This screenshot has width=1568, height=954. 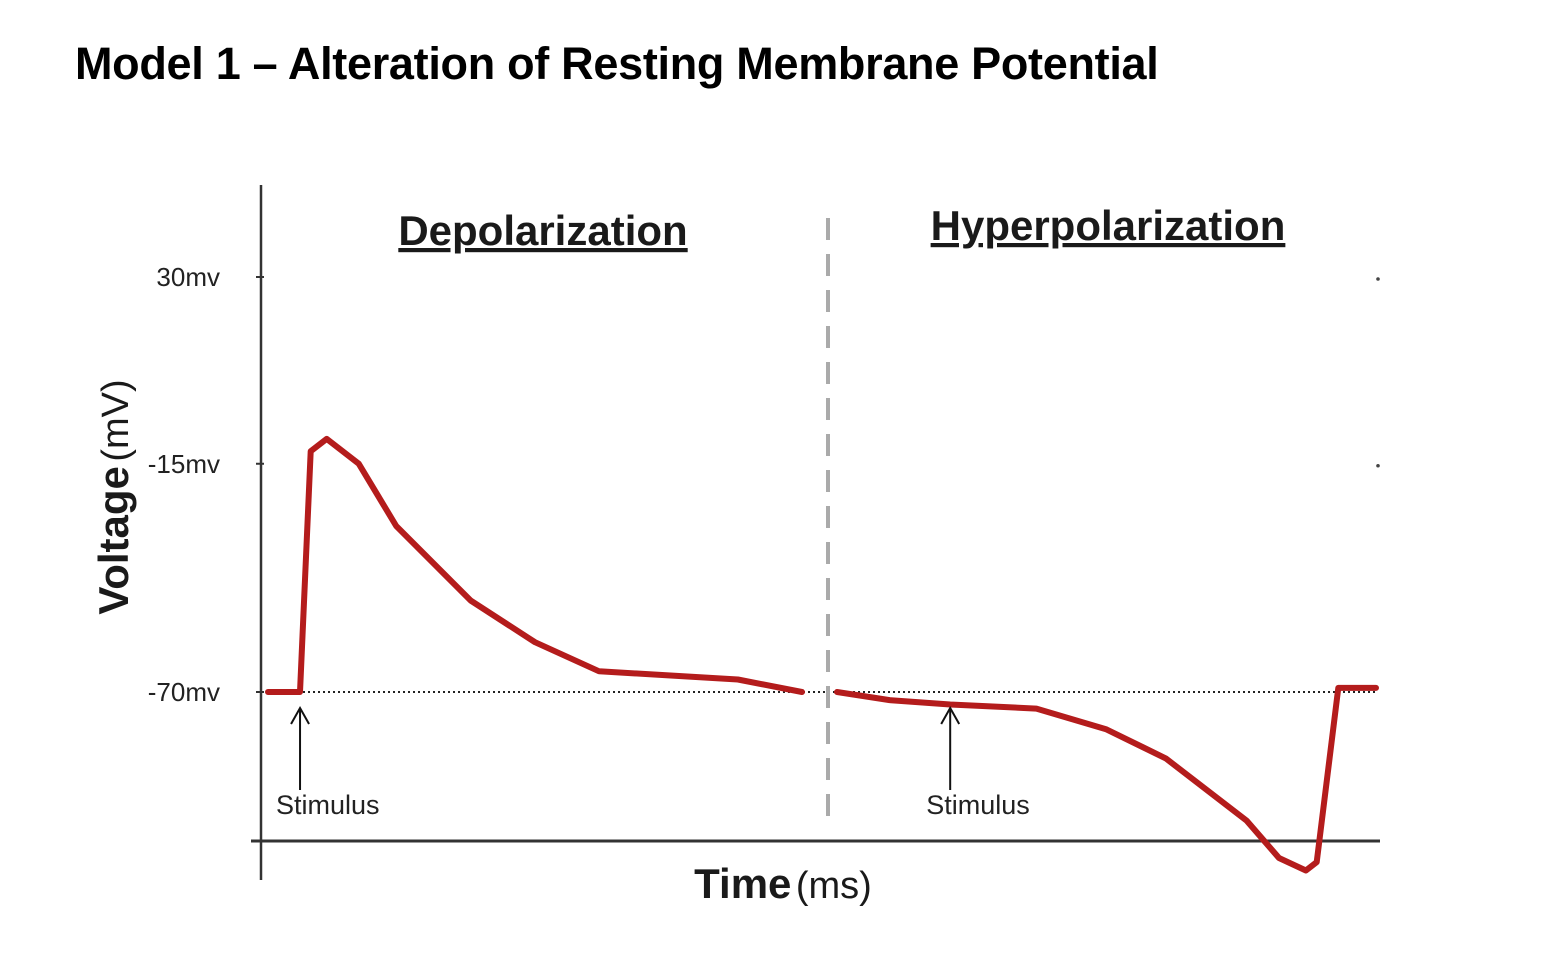 What do you see at coordinates (535, 565) in the screenshot?
I see `trace-depolarization` at bounding box center [535, 565].